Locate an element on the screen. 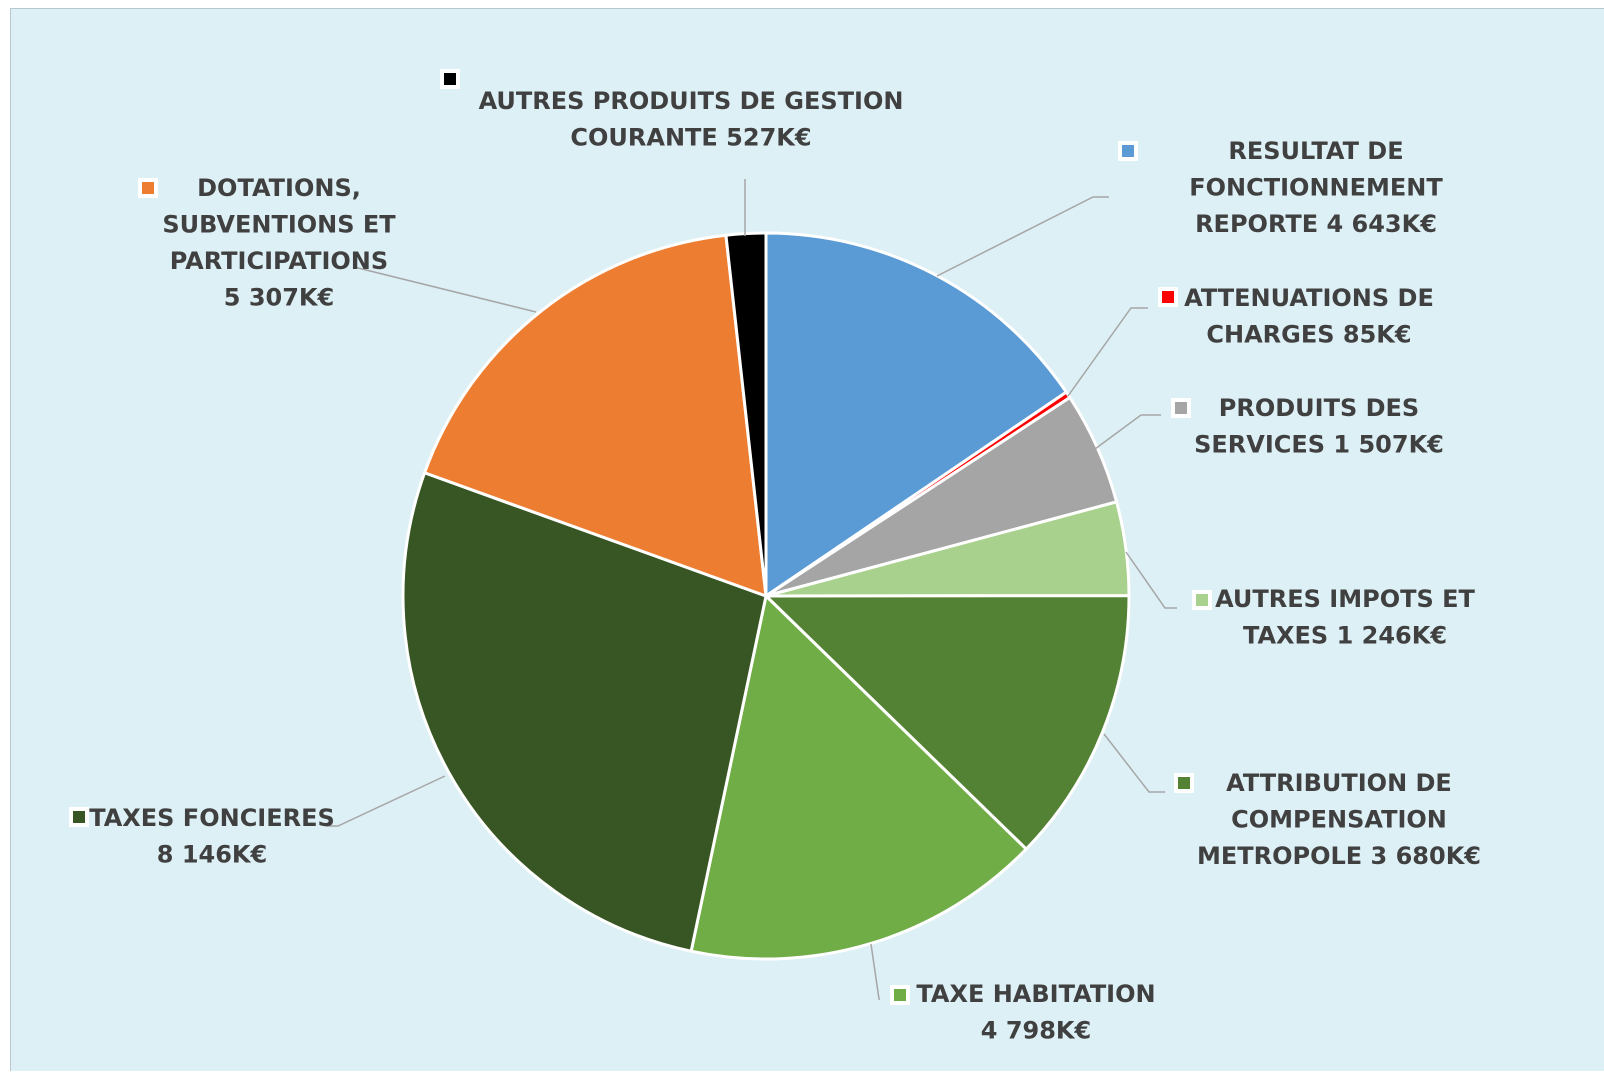 Image resolution: width=1604 pixels, height=1072 pixels. slice-label-line: TAXES FONCIERES is located at coordinates (212, 818).